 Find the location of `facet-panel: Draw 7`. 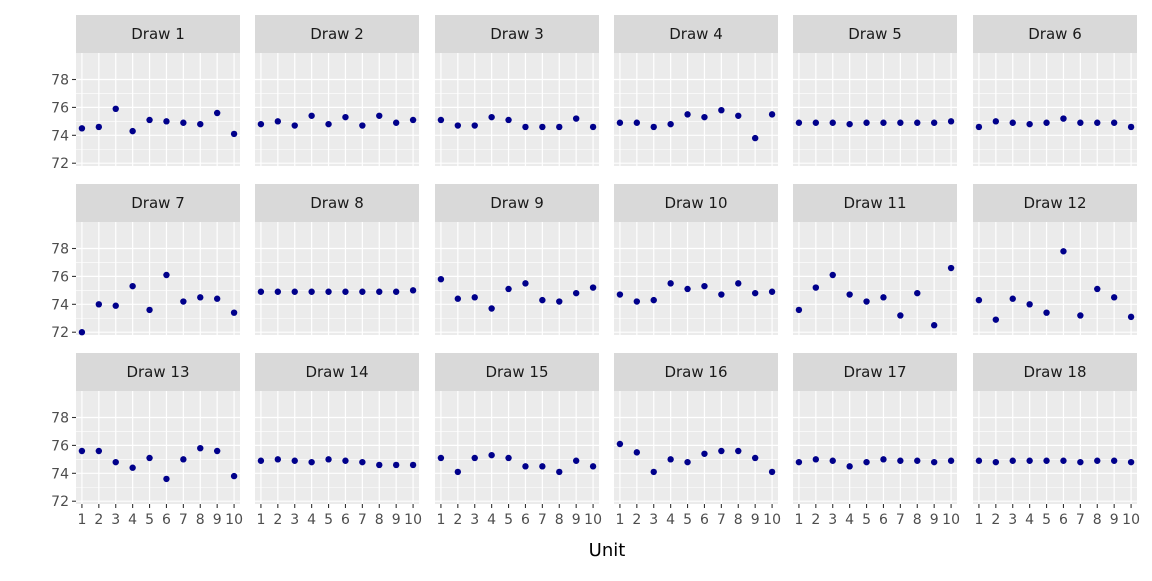

facet-panel: Draw 7 is located at coordinates (158, 260).